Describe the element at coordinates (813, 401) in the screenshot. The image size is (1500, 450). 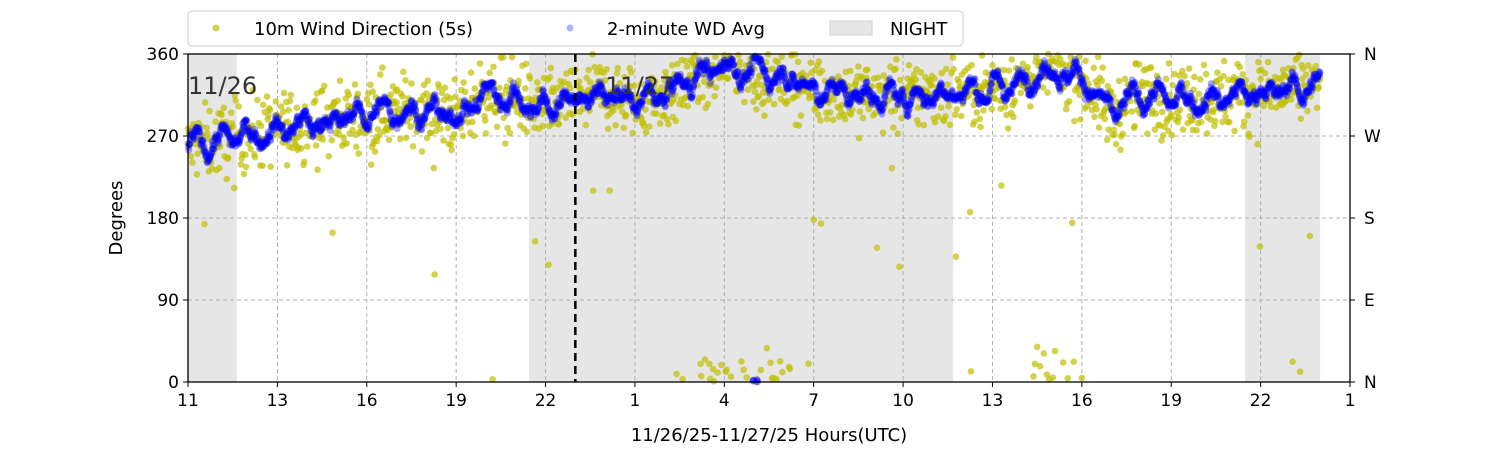
I see `x-tick-label: 7` at that location.